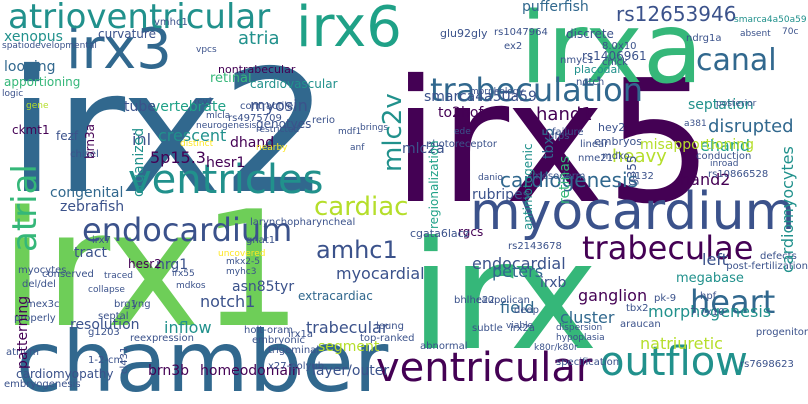  I want to click on word-linear: linear, so click(594, 144).